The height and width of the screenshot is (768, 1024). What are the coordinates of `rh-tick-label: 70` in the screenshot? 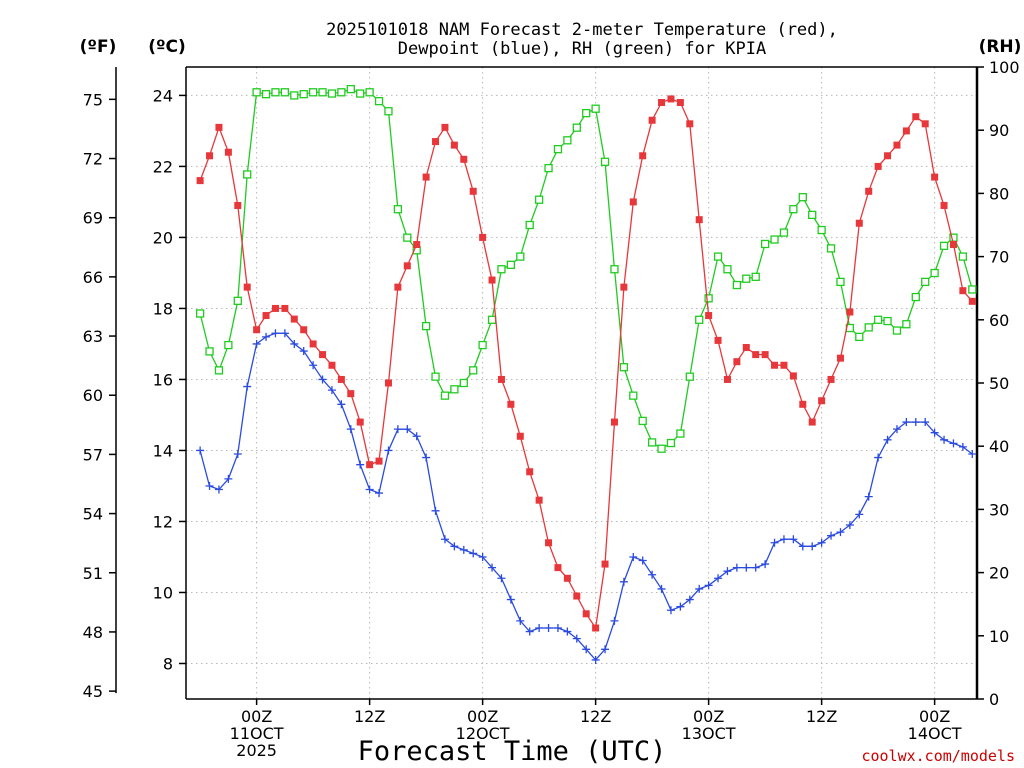 It's located at (999, 257).